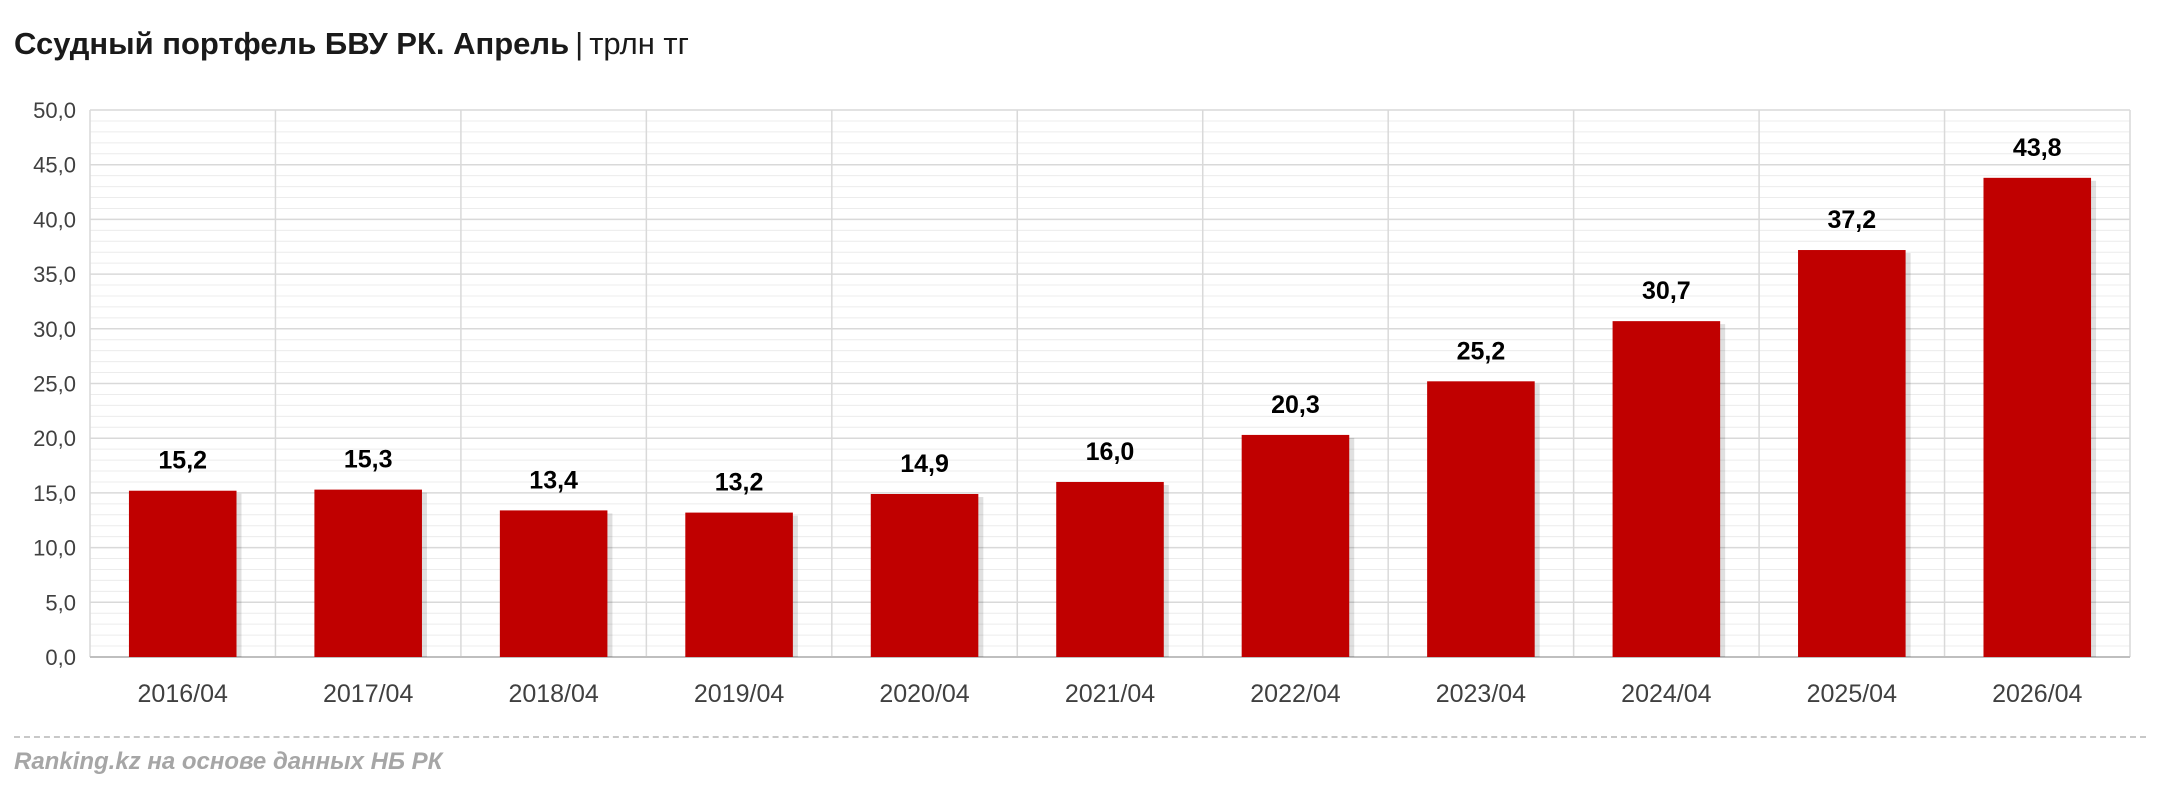 The height and width of the screenshot is (800, 2160). I want to click on x-tick-label: 2026/04, so click(2037, 694).